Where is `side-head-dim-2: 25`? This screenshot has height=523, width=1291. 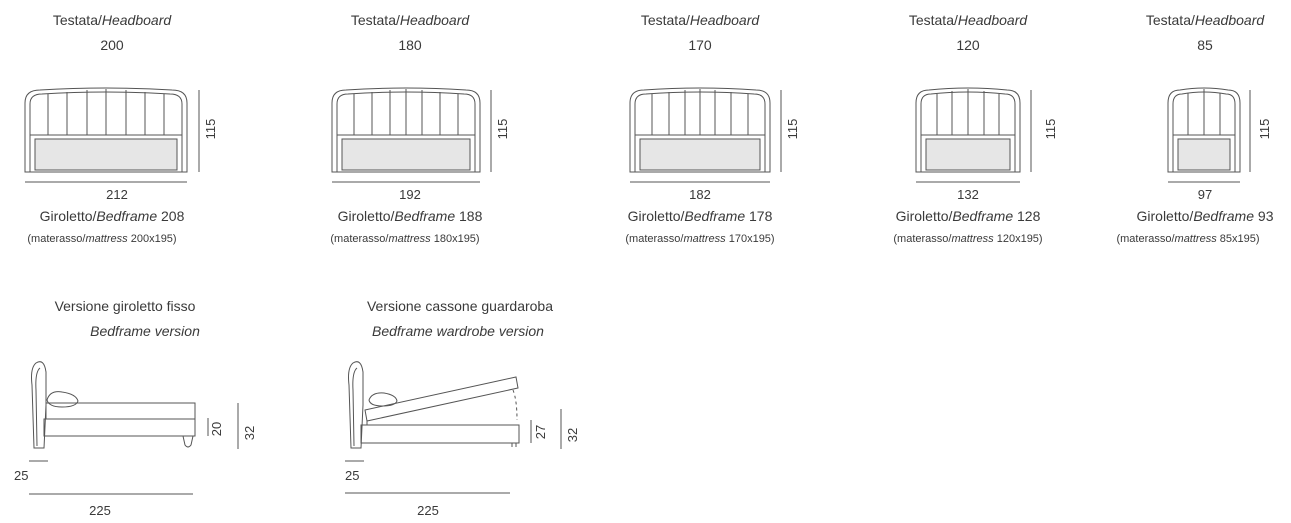 side-head-dim-2: 25 is located at coordinates (352, 475).